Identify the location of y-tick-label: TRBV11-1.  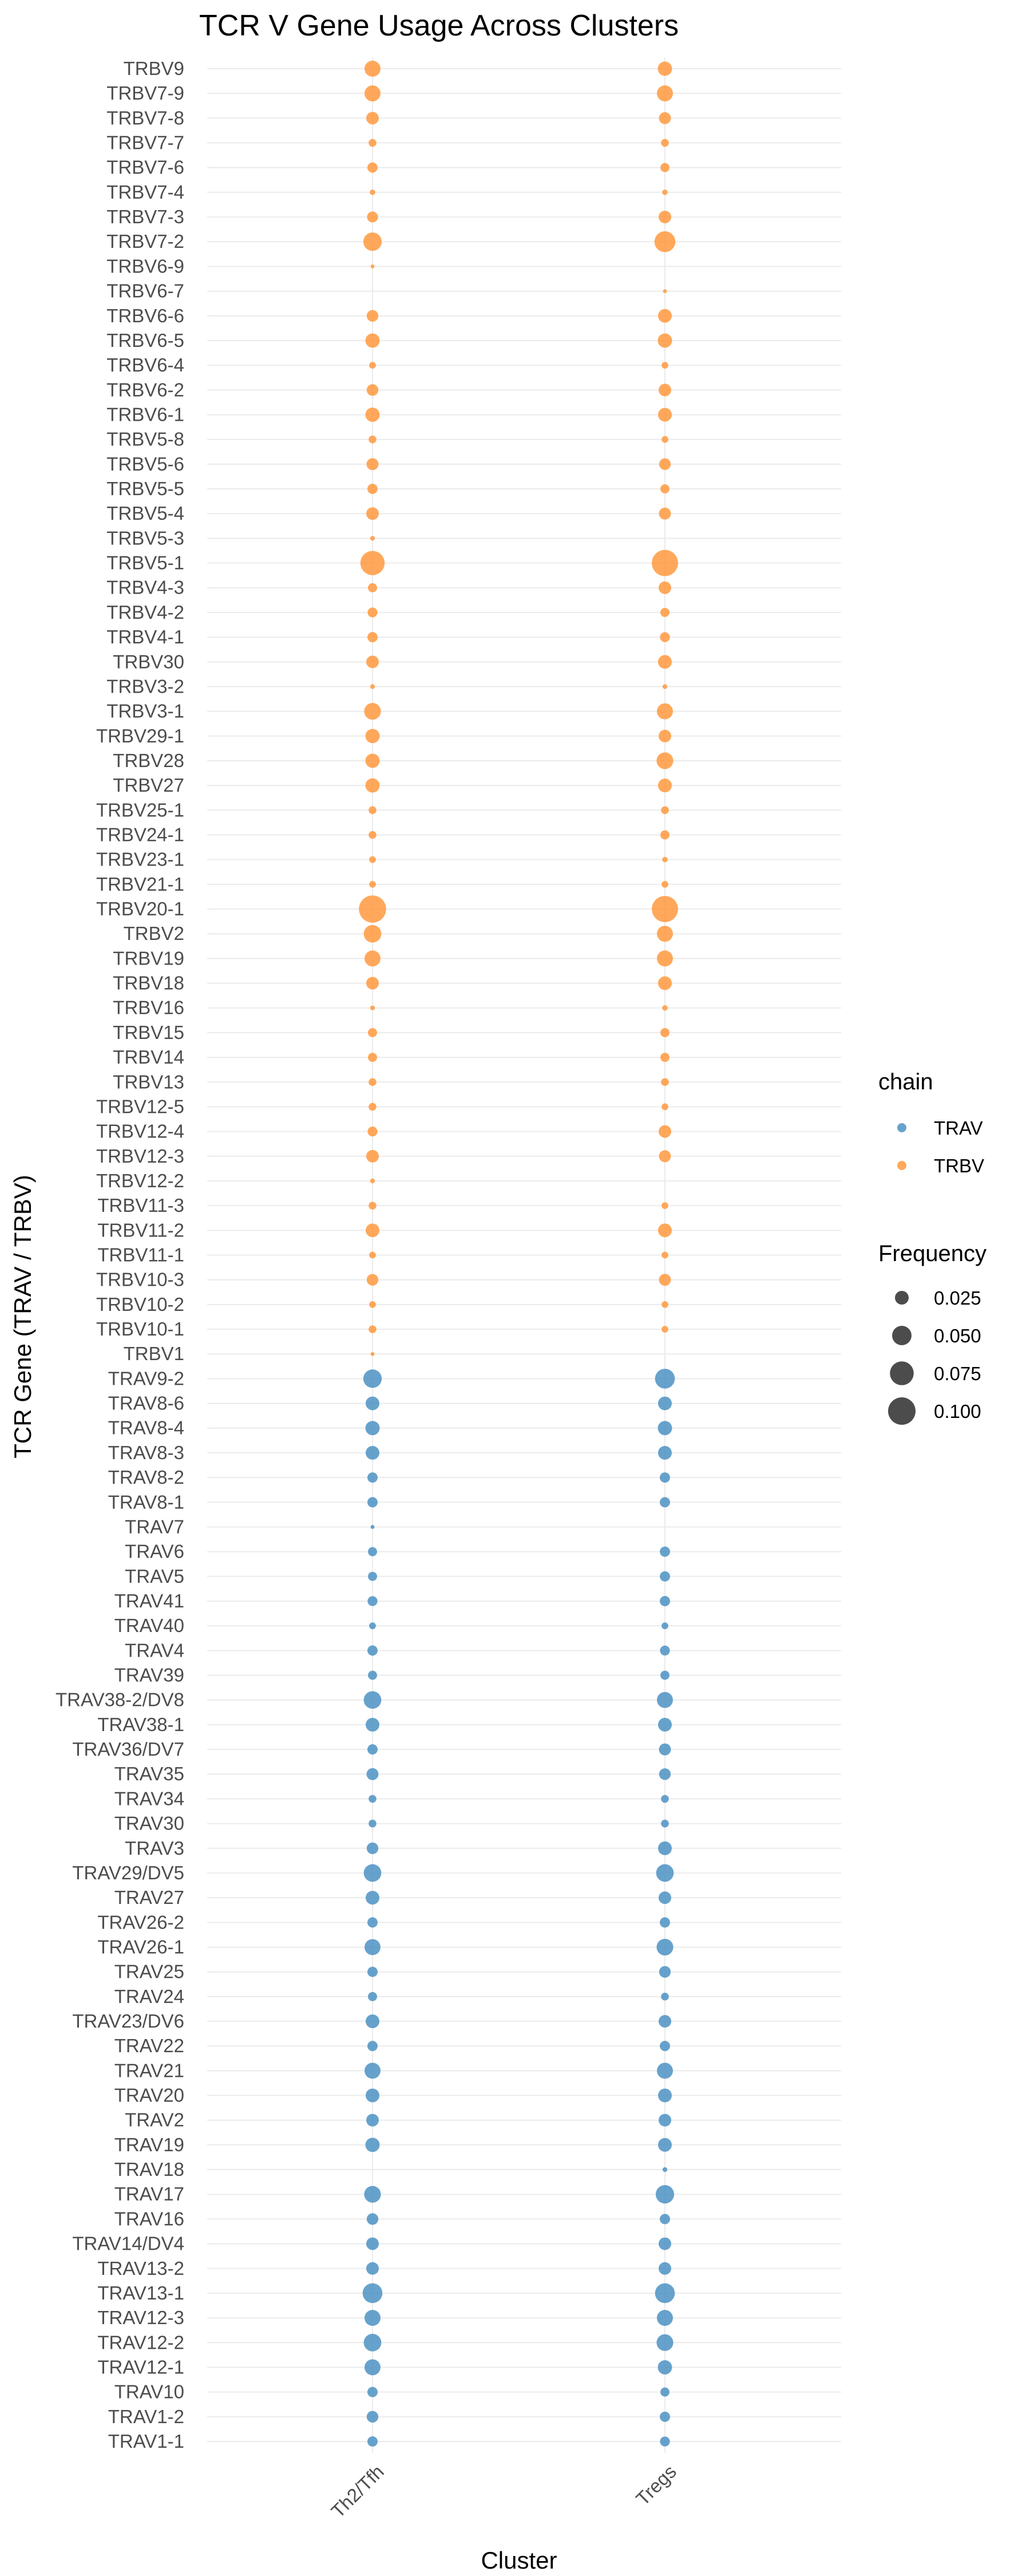
(140, 1255).